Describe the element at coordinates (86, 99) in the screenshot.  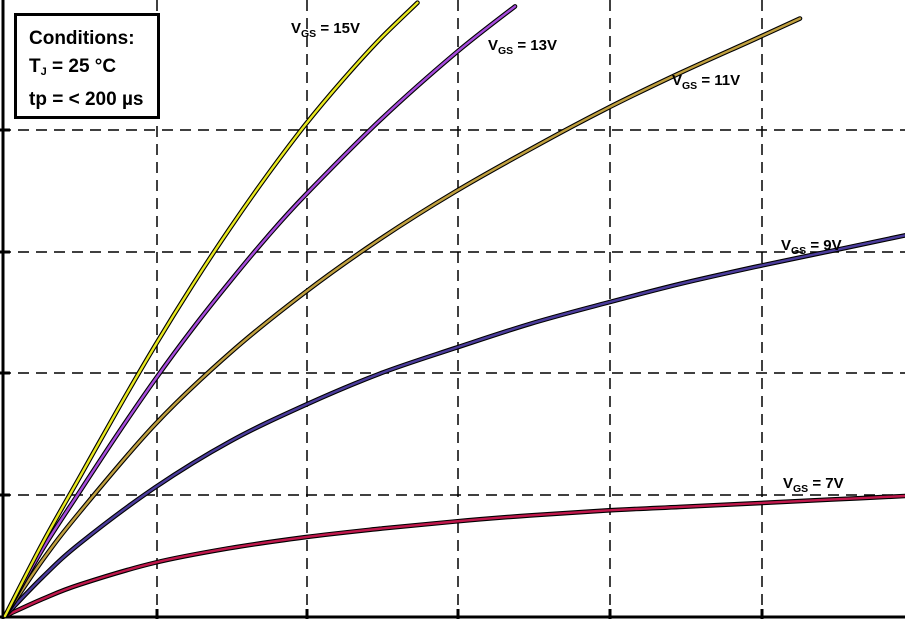
I see `conditions-pulse-width: tp = < 200 µs` at that location.